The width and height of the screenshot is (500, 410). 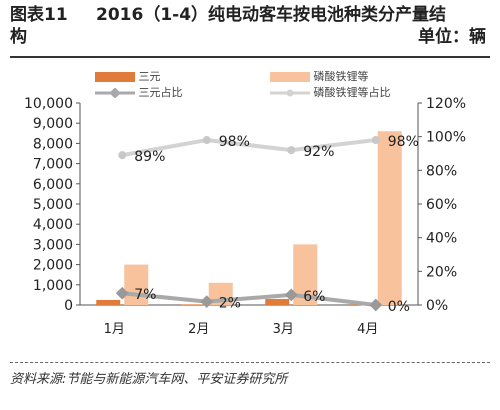 I want to click on legend-item-lfp-share: 磷酸铁锂等占比, so click(x=330, y=92).